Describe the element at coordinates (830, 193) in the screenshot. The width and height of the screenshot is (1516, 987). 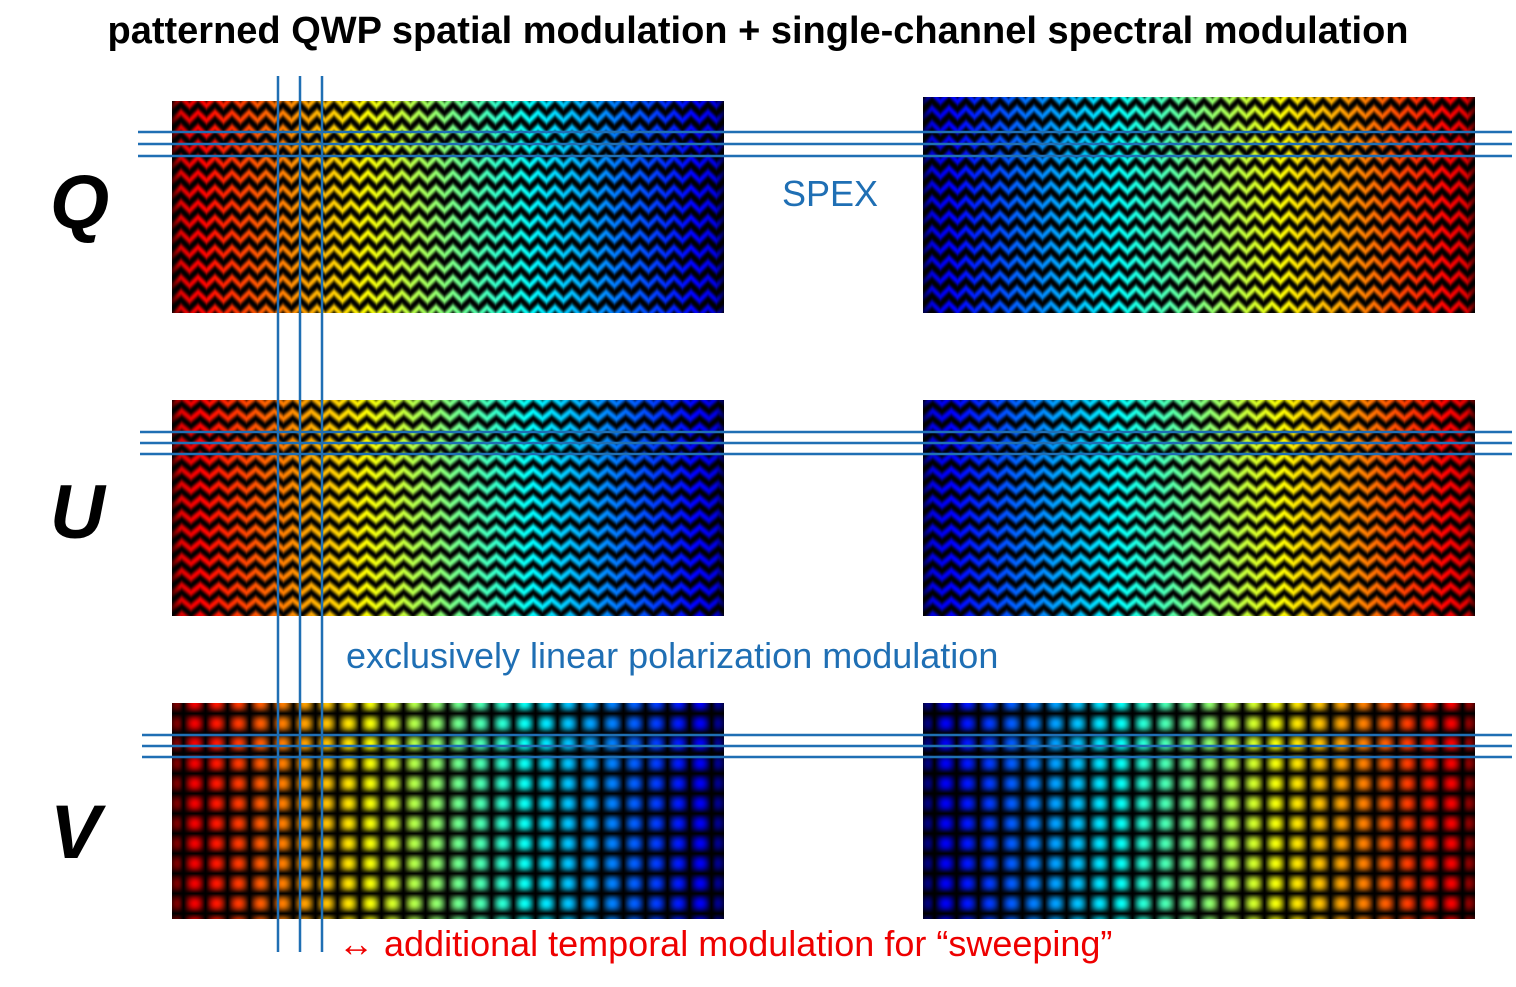
I see `spex-label: SPEX` at that location.